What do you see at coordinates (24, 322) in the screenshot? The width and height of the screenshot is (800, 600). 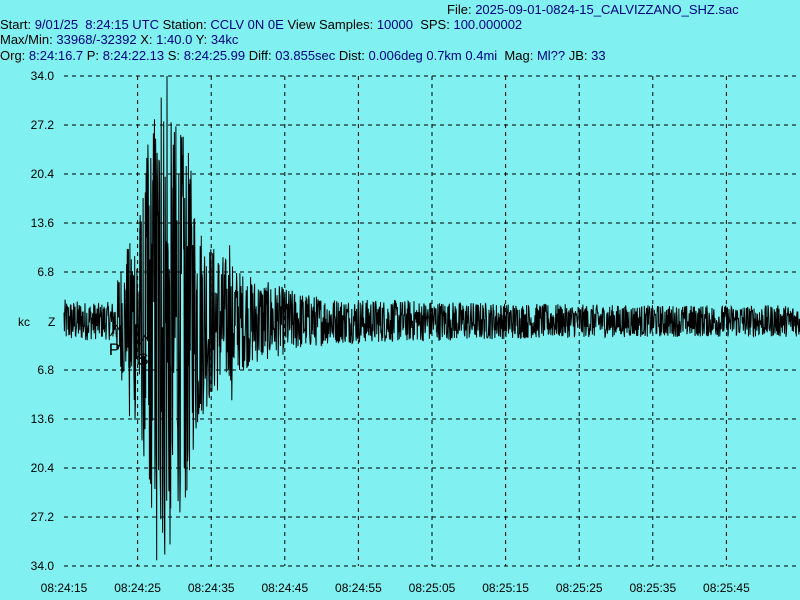 I see `y-unit-label: kc` at bounding box center [24, 322].